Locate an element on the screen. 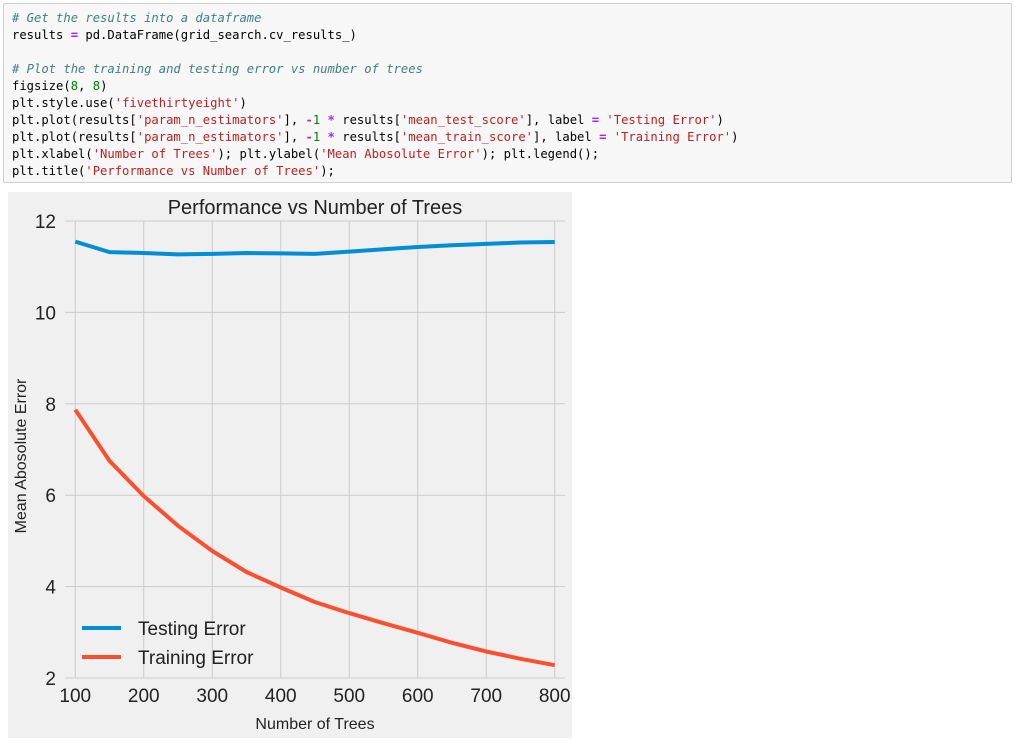  x-tick-label: 800 is located at coordinates (555, 696).